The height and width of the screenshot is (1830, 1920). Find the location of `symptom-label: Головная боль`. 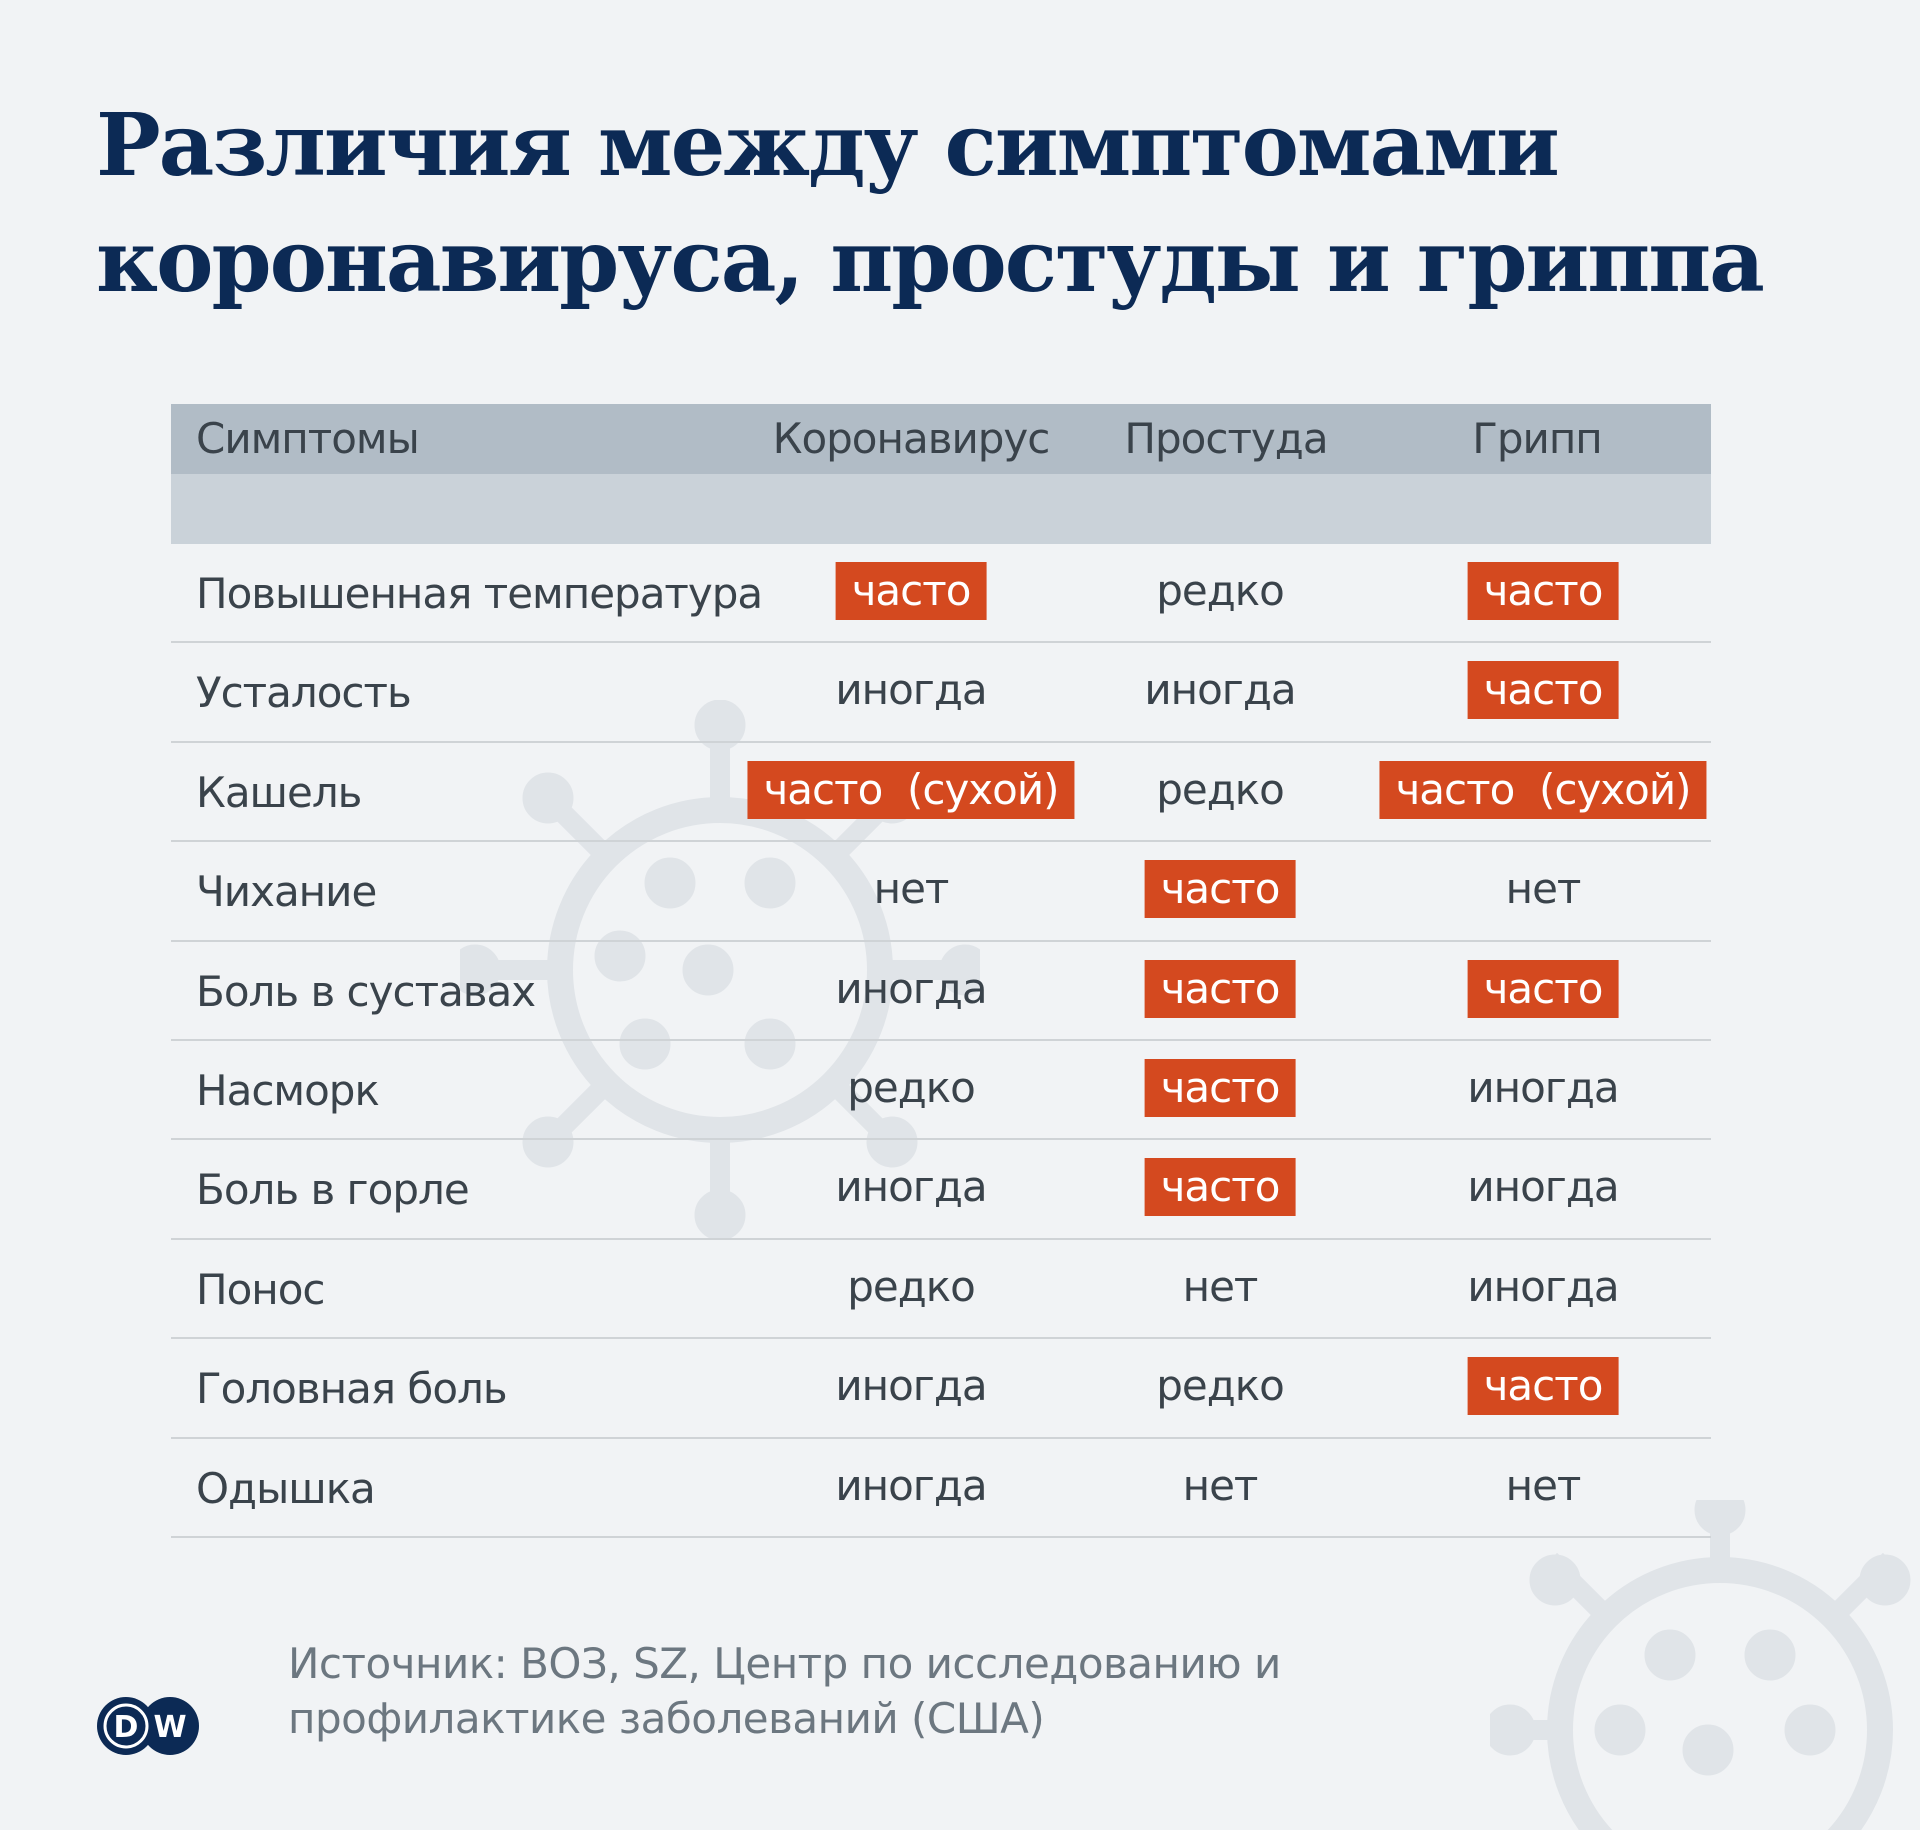

symptom-label: Головная боль is located at coordinates (352, 1389).